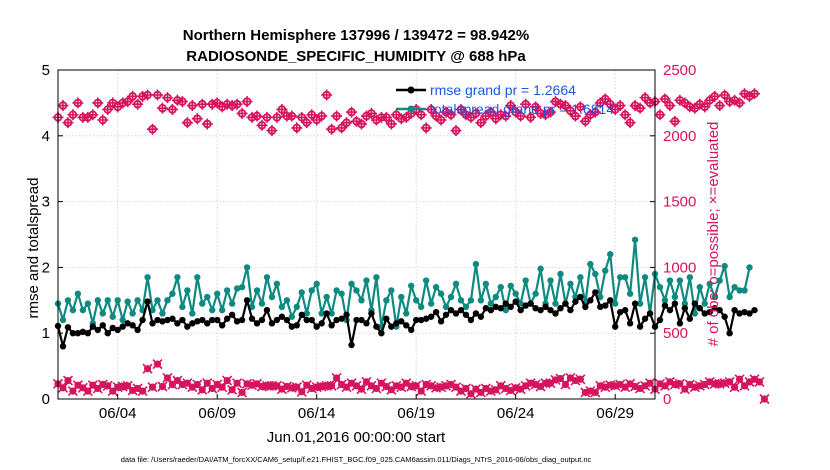 The image size is (830, 470). Describe the element at coordinates (679, 136) in the screenshot. I see `right-tick-label: 2000` at that location.